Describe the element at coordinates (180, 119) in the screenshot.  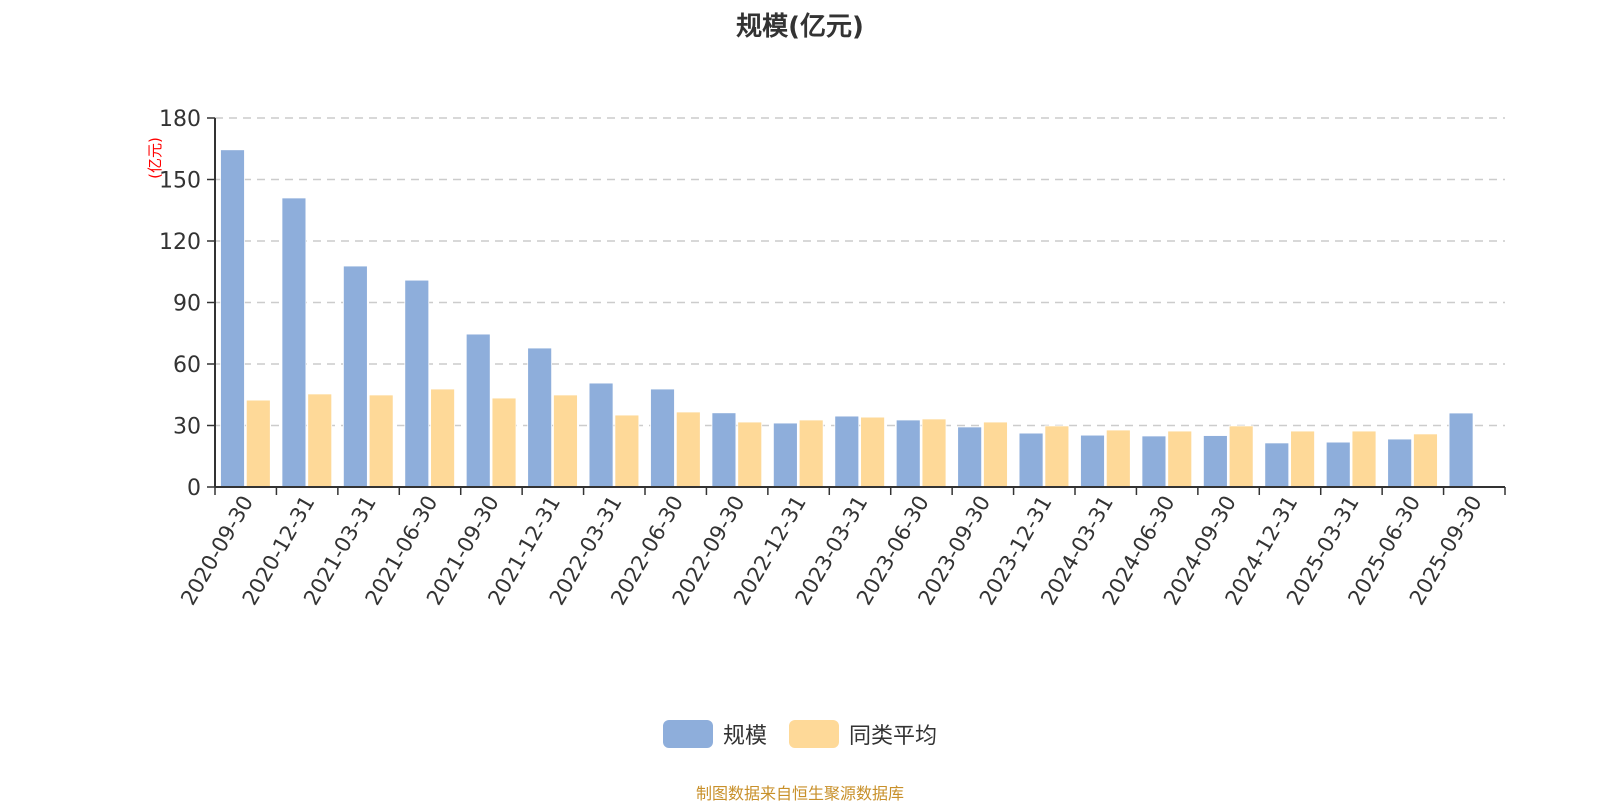
I see `y-tick-label: 180` at that location.